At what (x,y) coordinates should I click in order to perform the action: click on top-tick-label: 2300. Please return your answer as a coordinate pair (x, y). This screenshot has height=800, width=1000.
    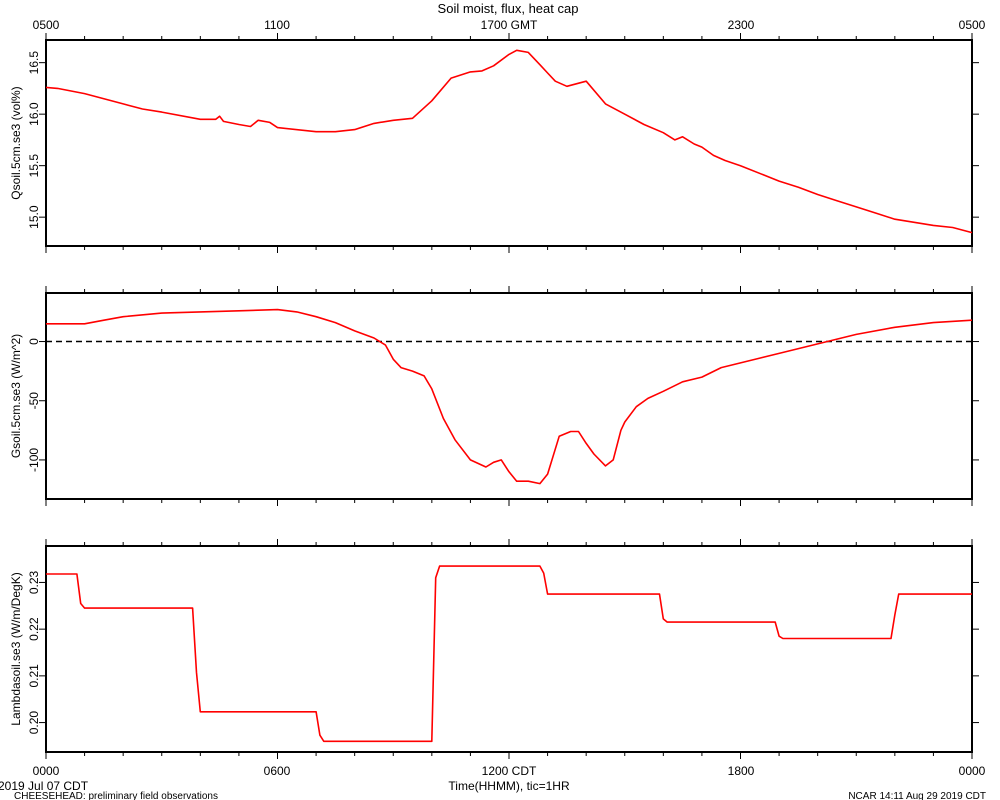
    Looking at the image, I should click on (741, 25).